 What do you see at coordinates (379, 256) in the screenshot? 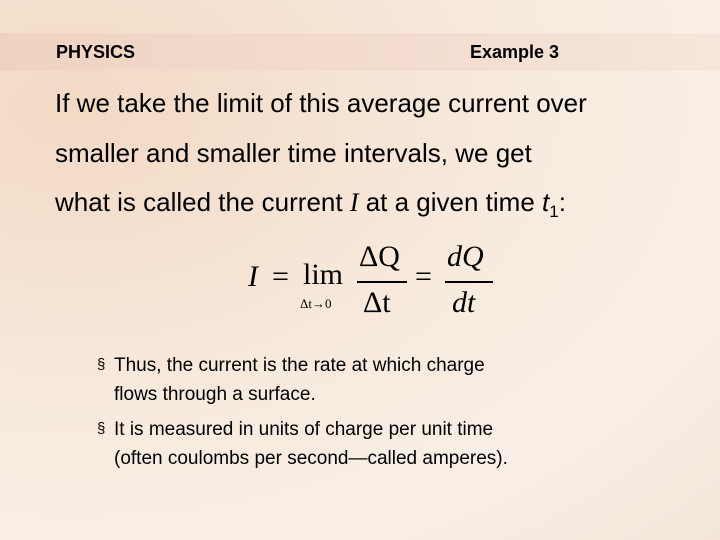
I see `eq-numerator: ΔQ` at bounding box center [379, 256].